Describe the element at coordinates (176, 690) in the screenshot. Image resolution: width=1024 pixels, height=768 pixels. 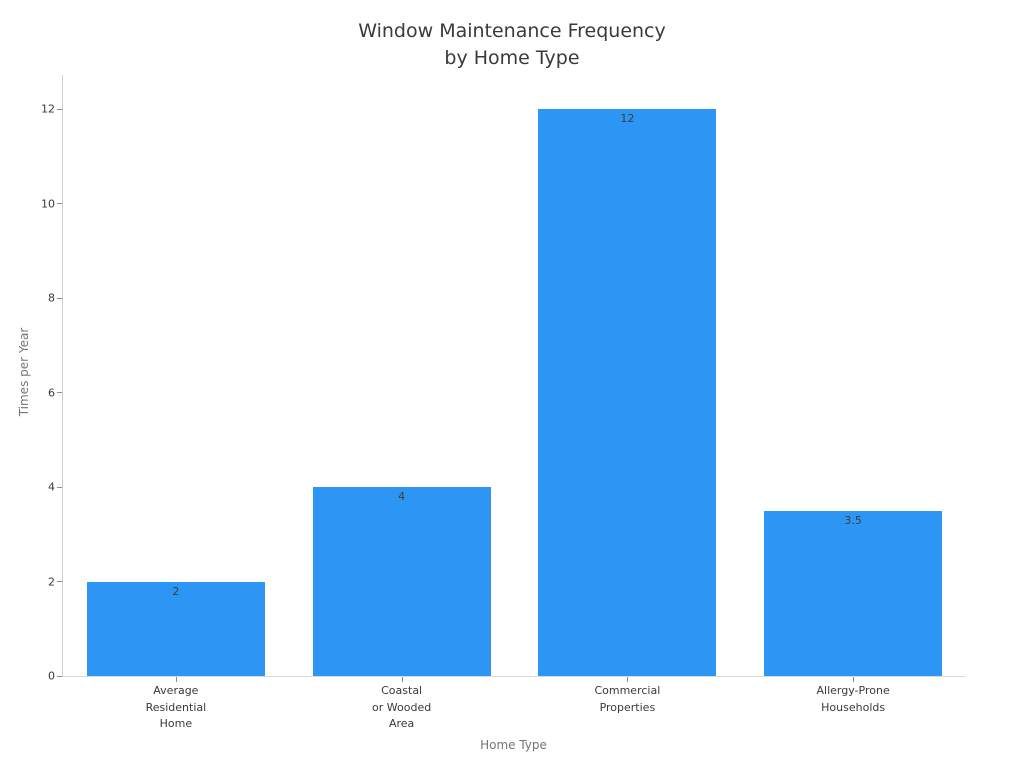
I see `x-tick-label-line: Average` at that location.